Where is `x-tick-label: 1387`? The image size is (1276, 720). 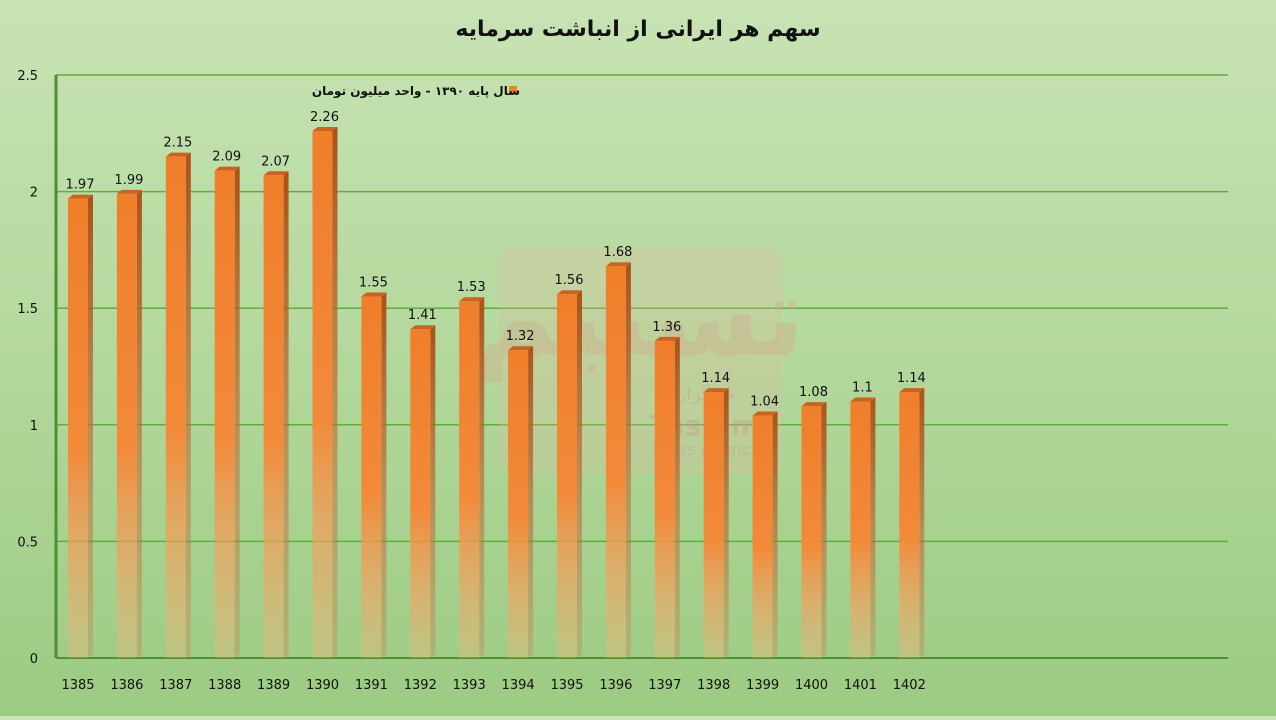 x-tick-label: 1387 is located at coordinates (175, 685).